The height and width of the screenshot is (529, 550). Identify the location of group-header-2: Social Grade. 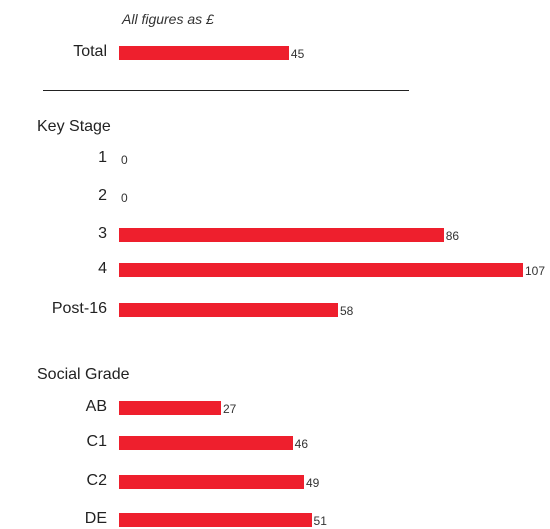
(83, 374).